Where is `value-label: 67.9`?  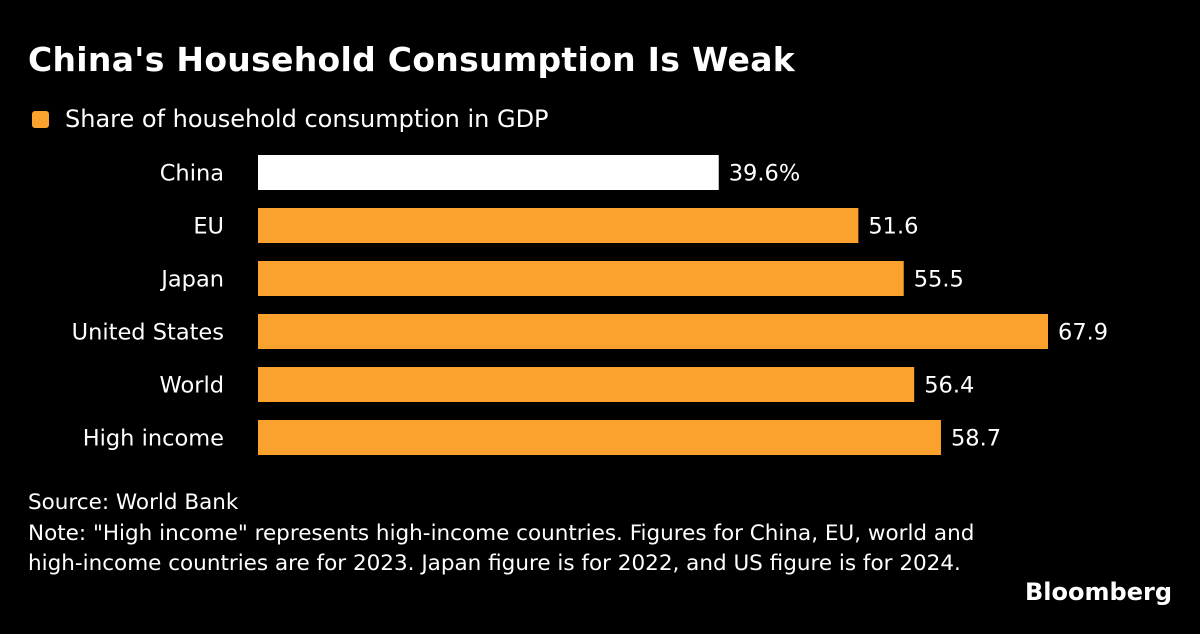
value-label: 67.9 is located at coordinates (1083, 333).